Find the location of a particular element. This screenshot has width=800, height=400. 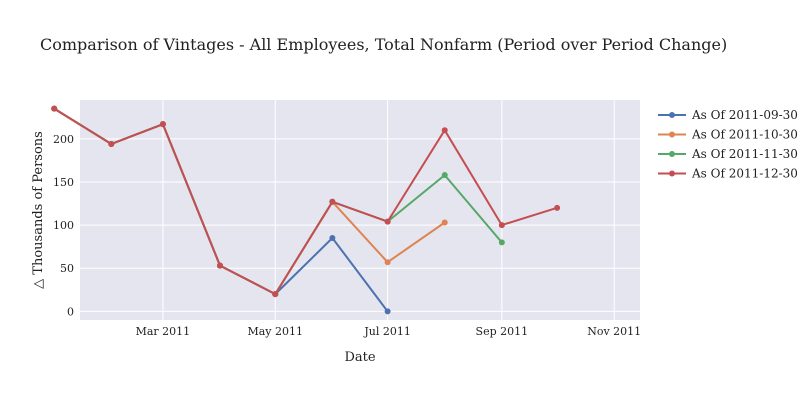

y-axis-title: △ Thousands of Persons is located at coordinates (38, 210).